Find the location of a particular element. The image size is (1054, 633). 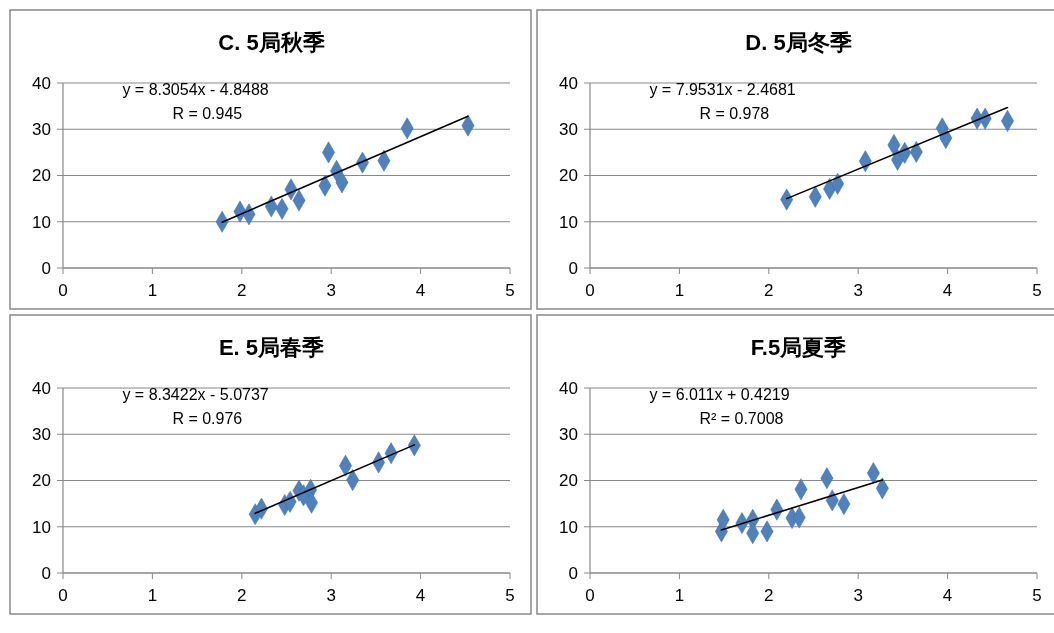

chart-title: C. 5局秋季 is located at coordinates (271, 42).